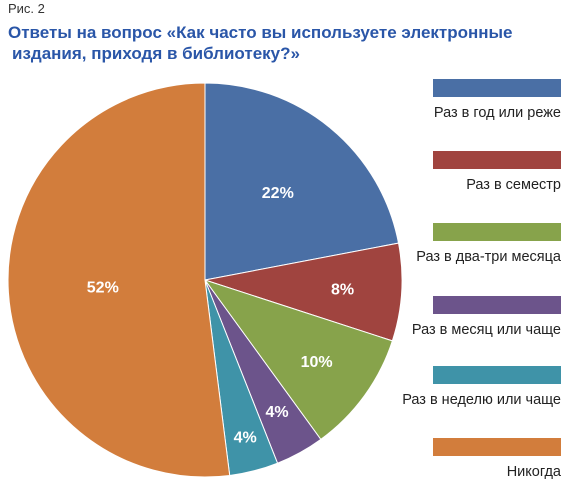 The height and width of the screenshot is (486, 570). What do you see at coordinates (156, 53) in the screenshot?
I see `chart-title-line-2: издания, приходя в библиотеку?»` at bounding box center [156, 53].